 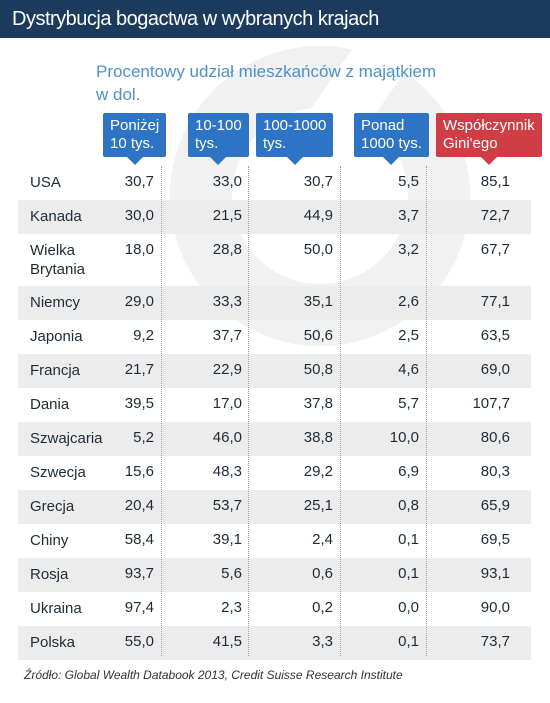 I want to click on table-row: Niemcy 29,0 33,3 35,1 2,6 77,1, so click(x=274, y=303).